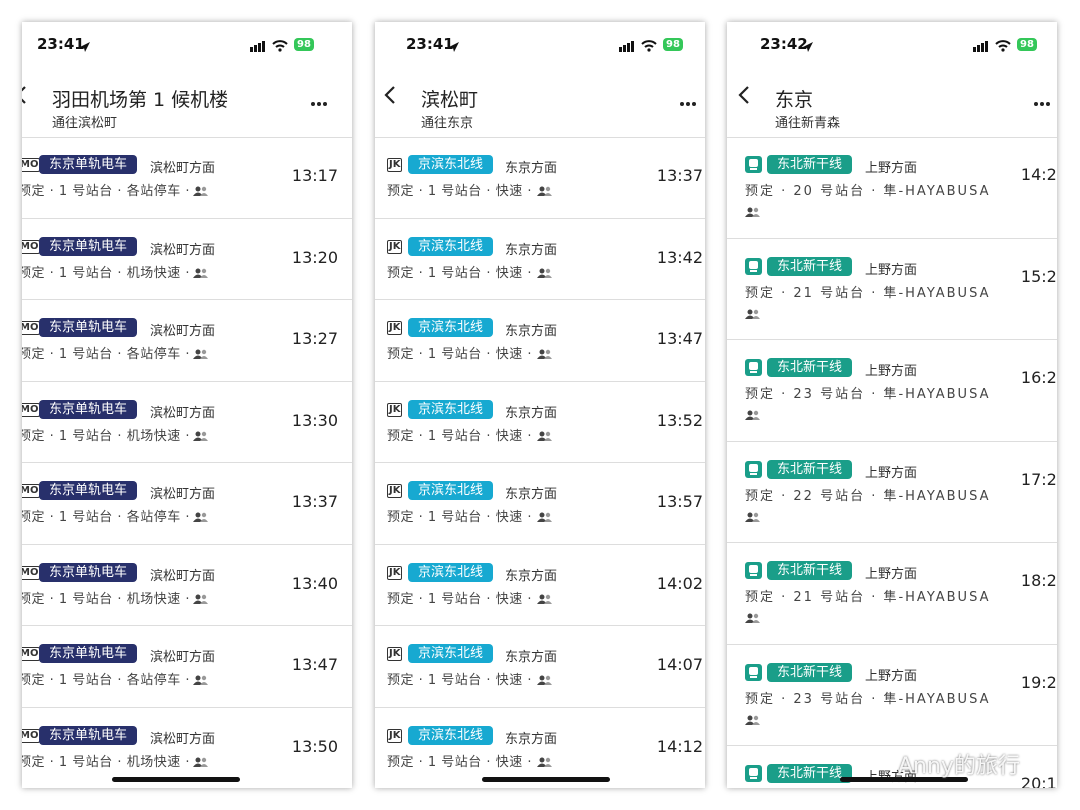 The image size is (1080, 810). I want to click on departure-row: MO 东京单轨电车 滨松町方面 预定 · 1 号站台 · 机场快速 · 13:30, so click(187, 422).